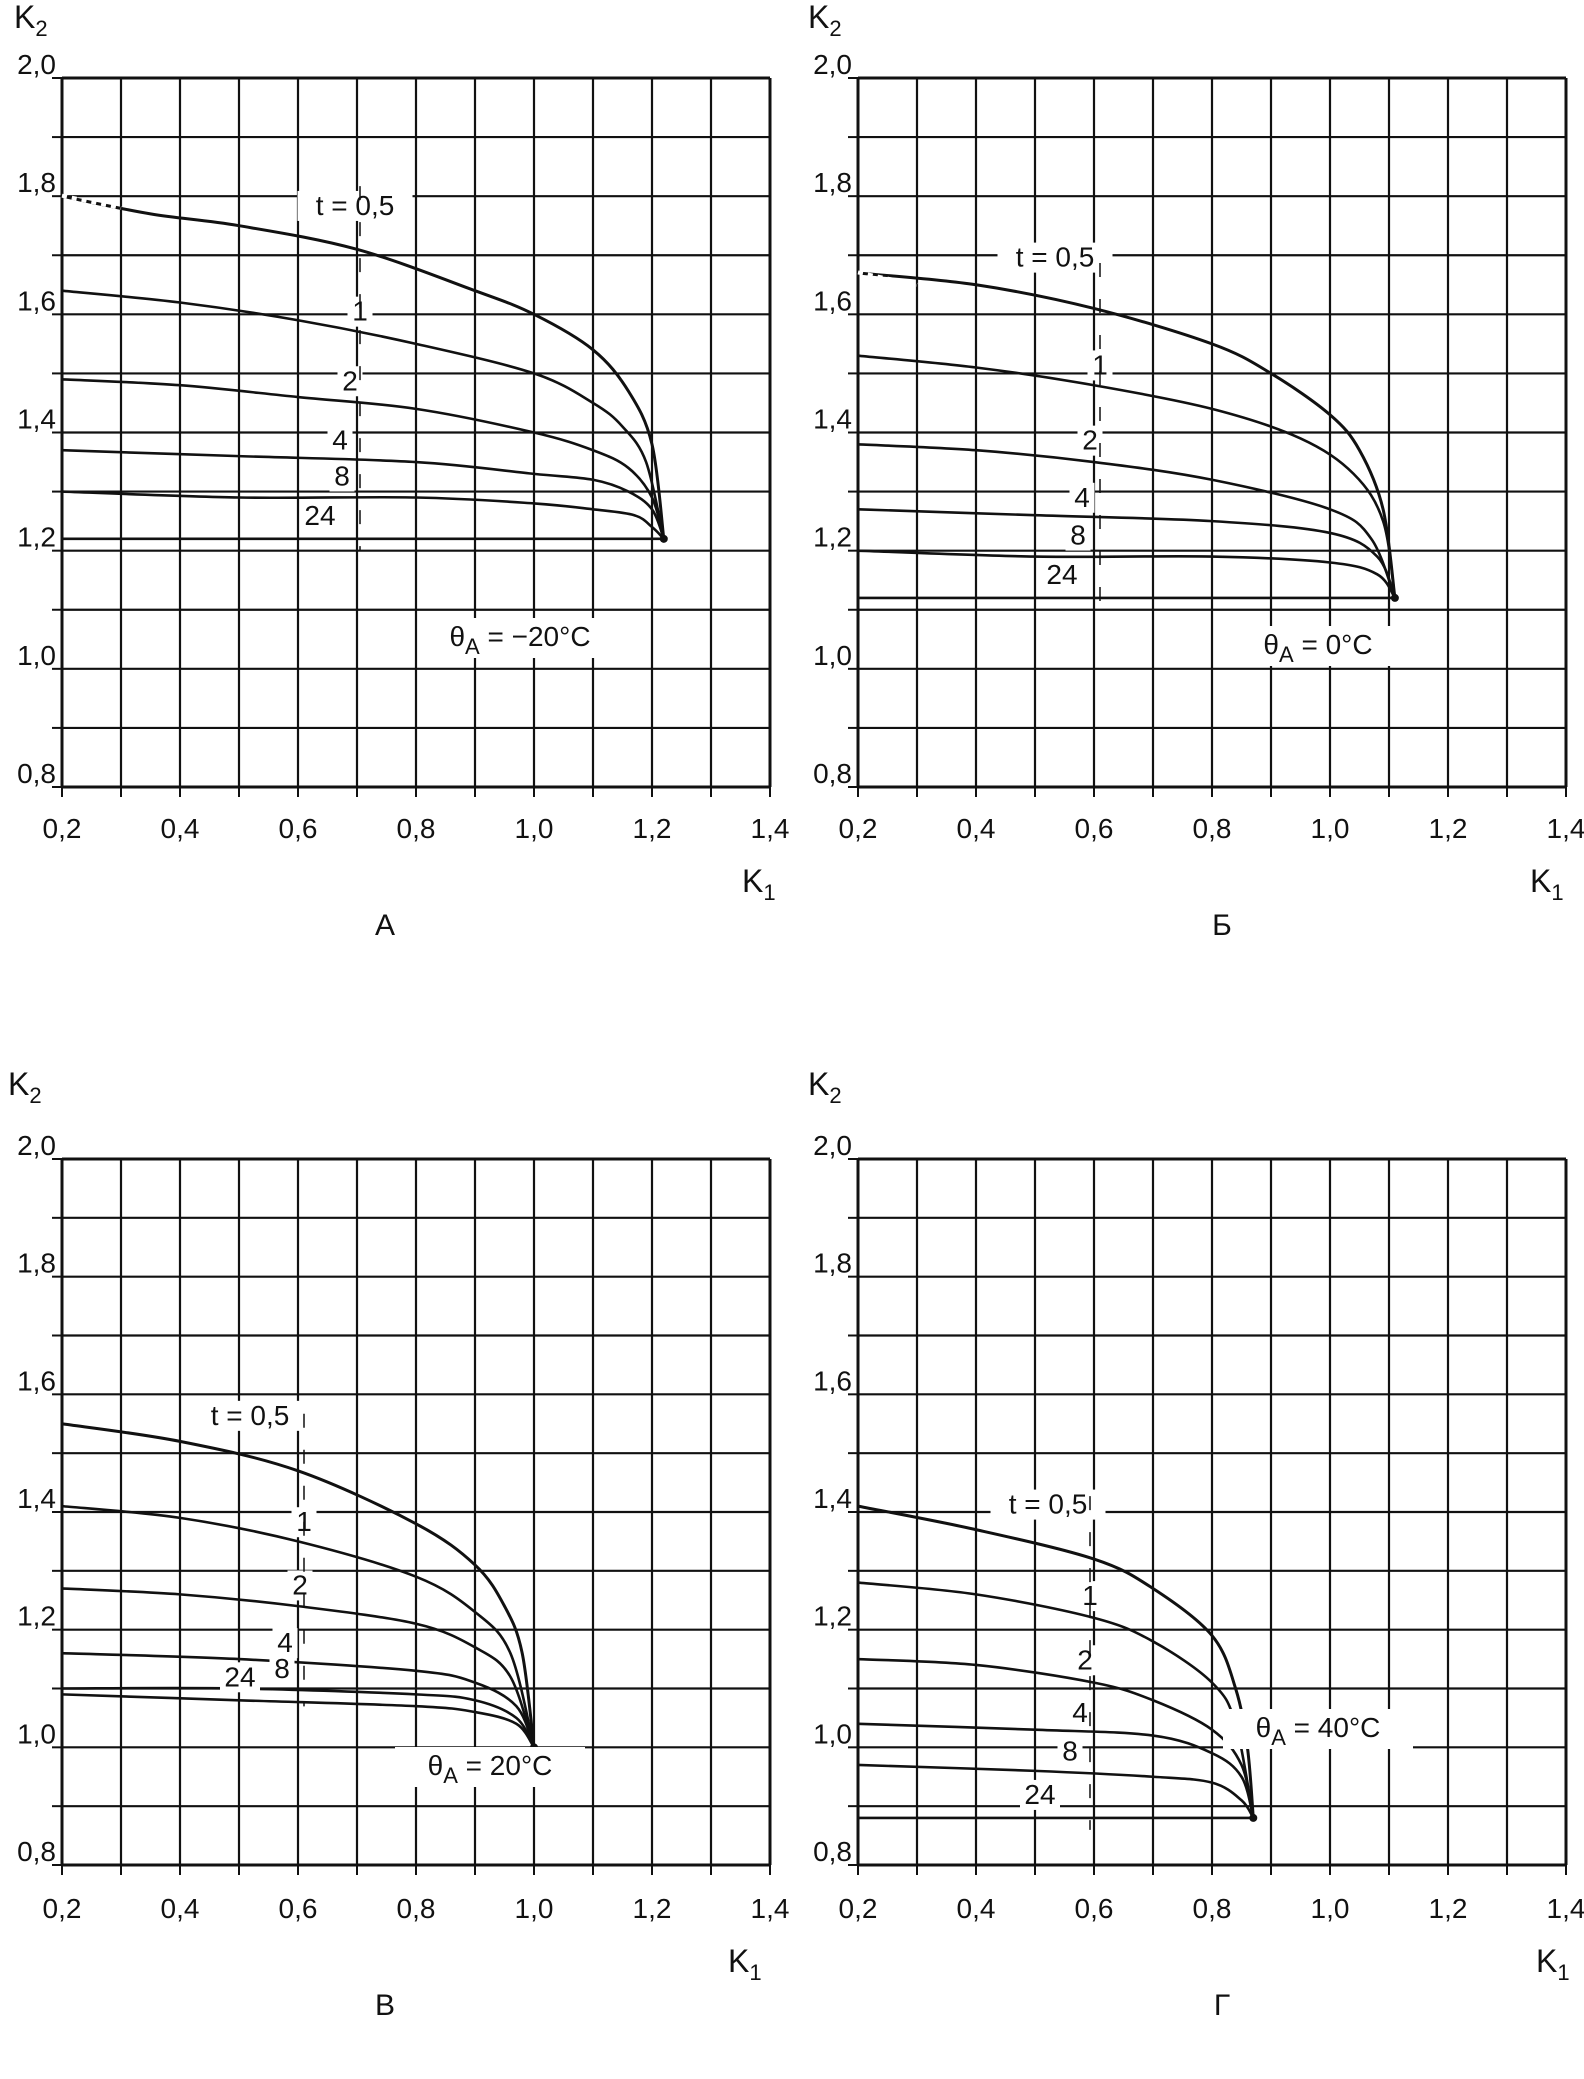 Image resolution: width=1584 pixels, height=2079 pixels. I want to click on y-tick-label: 1,4, so click(36, 1498).